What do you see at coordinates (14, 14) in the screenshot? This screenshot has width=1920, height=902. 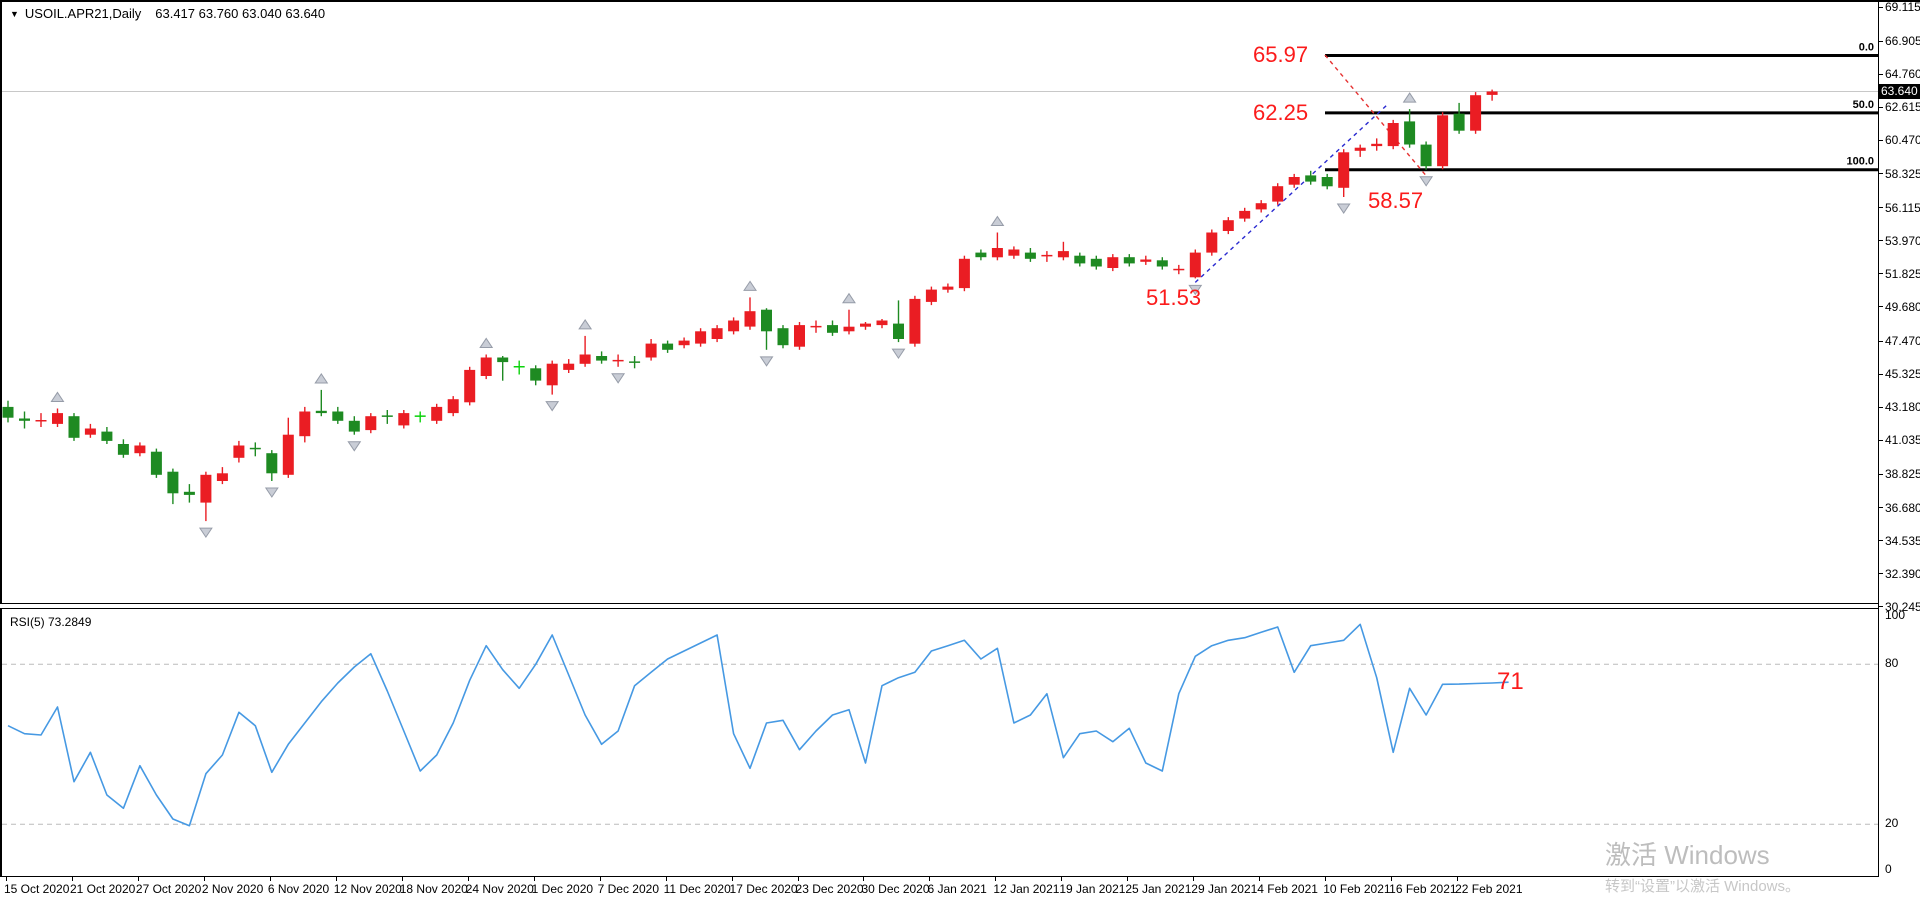 I see `symbol-dropdown-icon: ▼` at bounding box center [14, 14].